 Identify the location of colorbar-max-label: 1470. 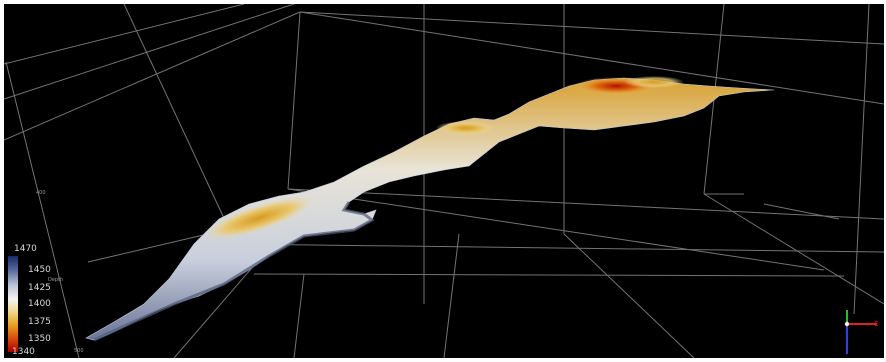
(25, 249).